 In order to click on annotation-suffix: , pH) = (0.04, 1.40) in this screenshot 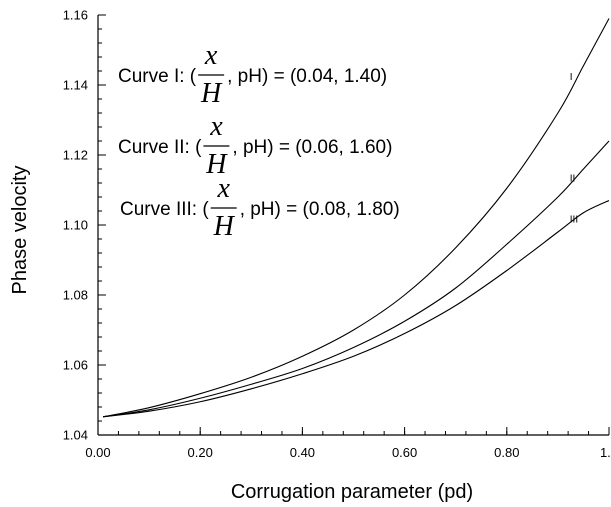, I will do `click(307, 76)`.